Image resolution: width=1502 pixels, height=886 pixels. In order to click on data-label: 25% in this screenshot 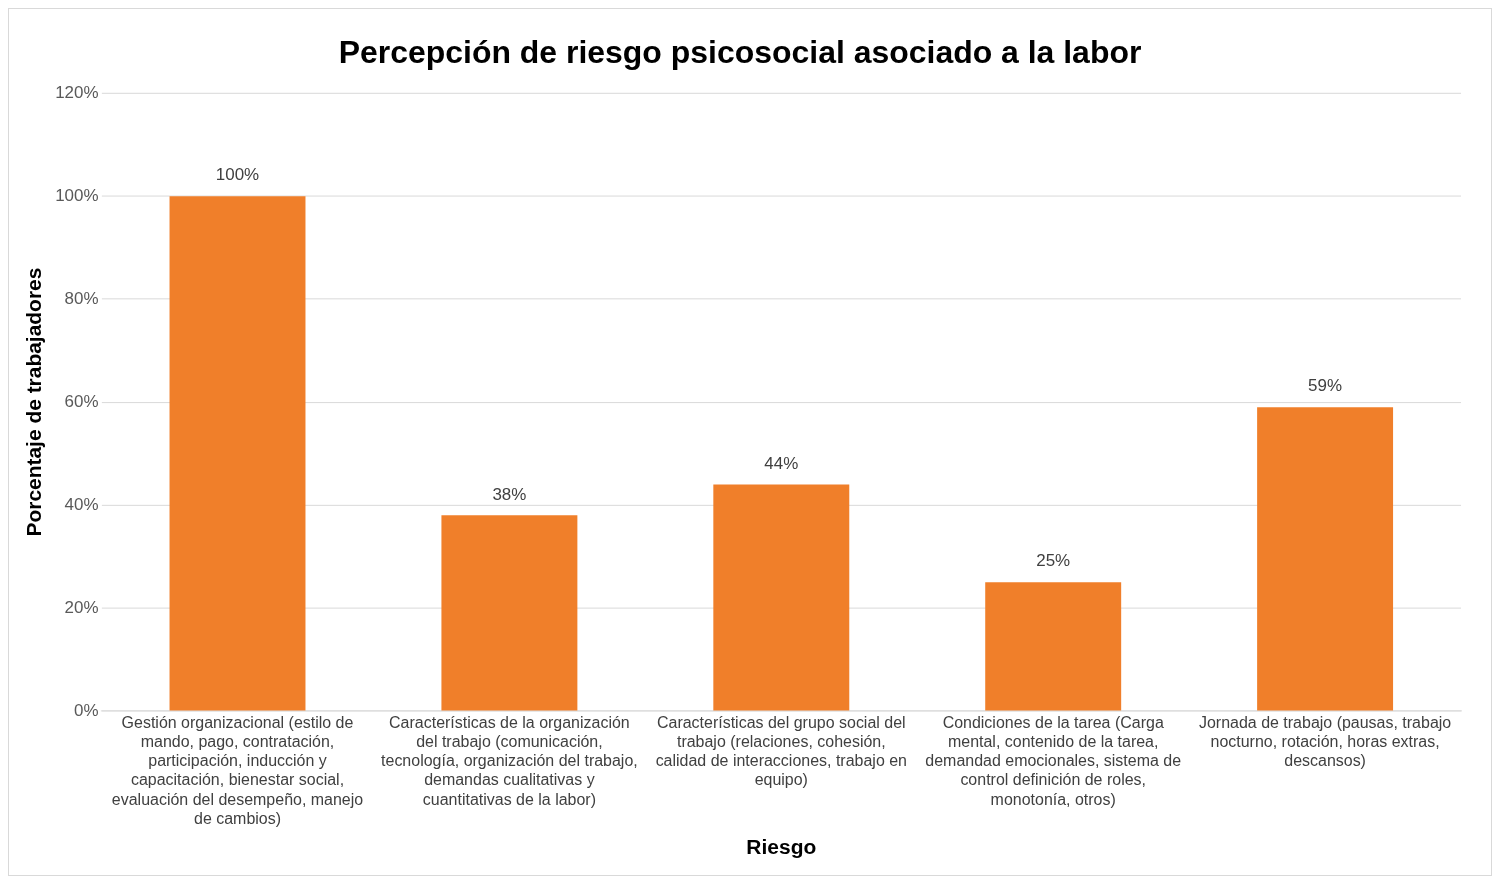, I will do `click(1053, 561)`.